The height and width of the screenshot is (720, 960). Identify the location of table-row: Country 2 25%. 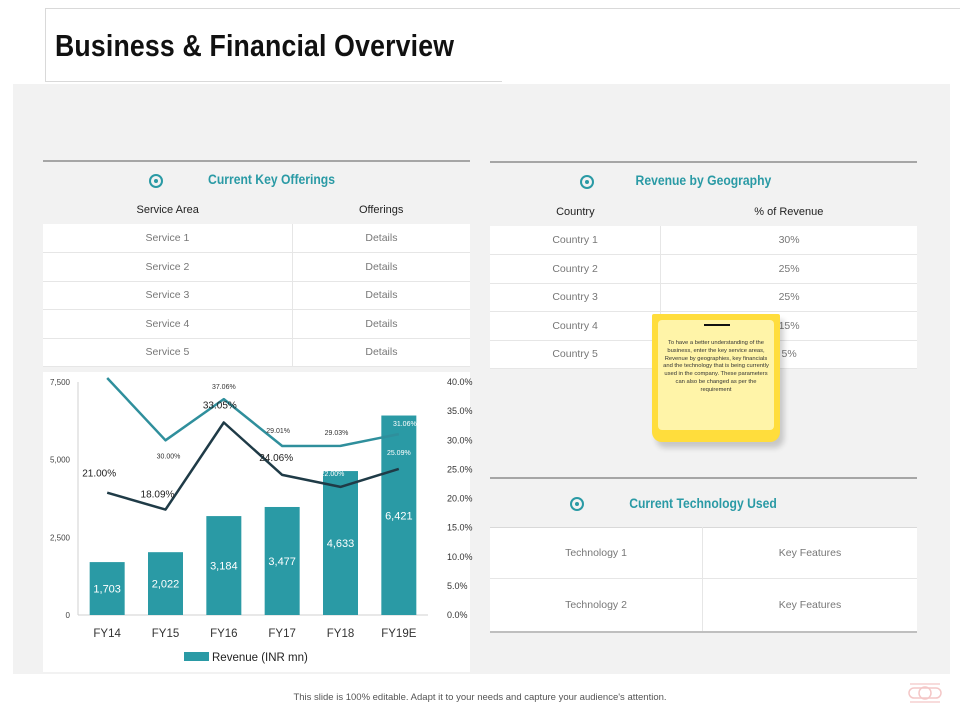
(703, 269).